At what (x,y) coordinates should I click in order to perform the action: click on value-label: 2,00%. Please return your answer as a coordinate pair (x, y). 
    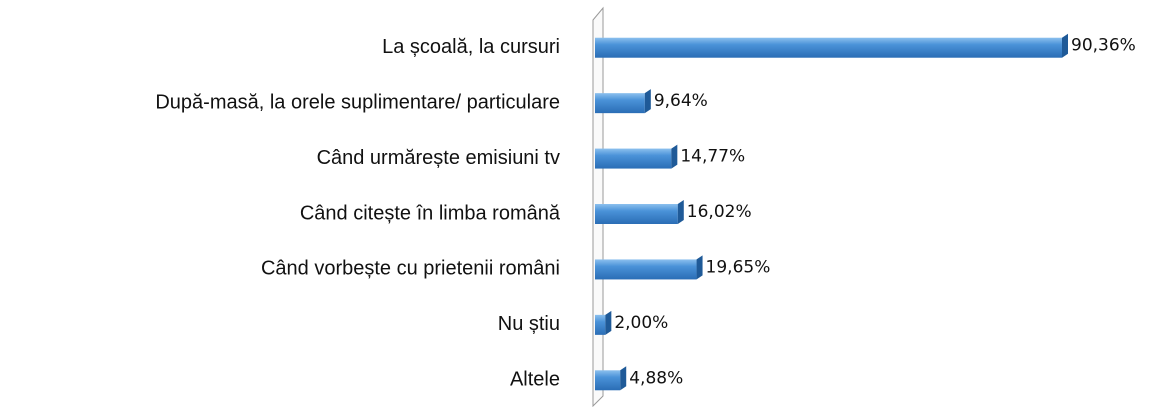
    Looking at the image, I should click on (641, 323).